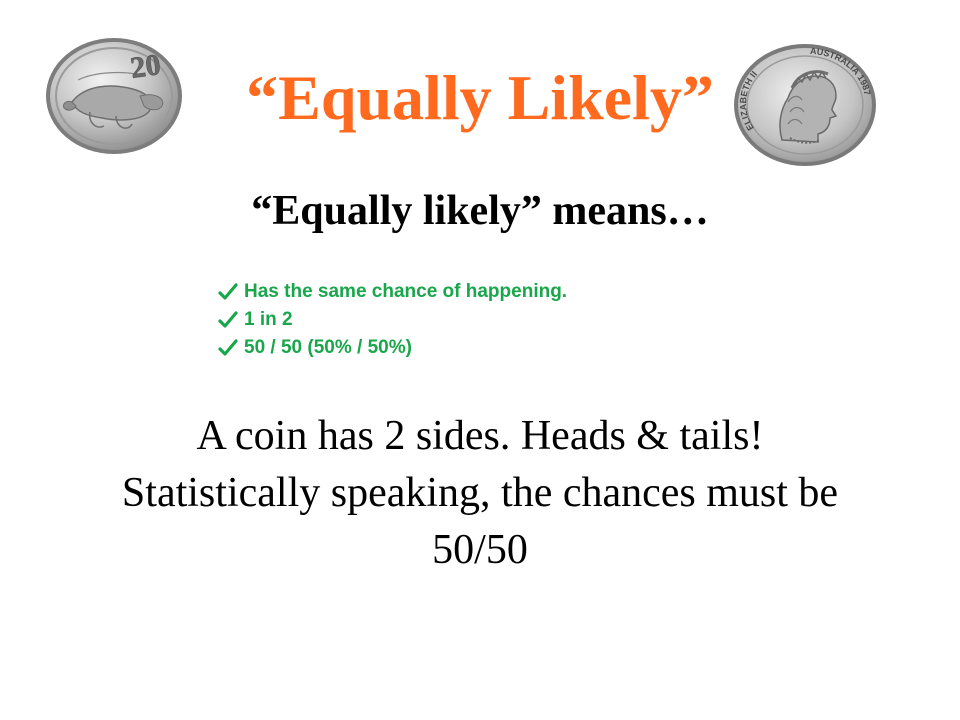  I want to click on queen-portrait-coin-icon: ELIZABETH II AUSTRALIA 1987, so click(805, 105).